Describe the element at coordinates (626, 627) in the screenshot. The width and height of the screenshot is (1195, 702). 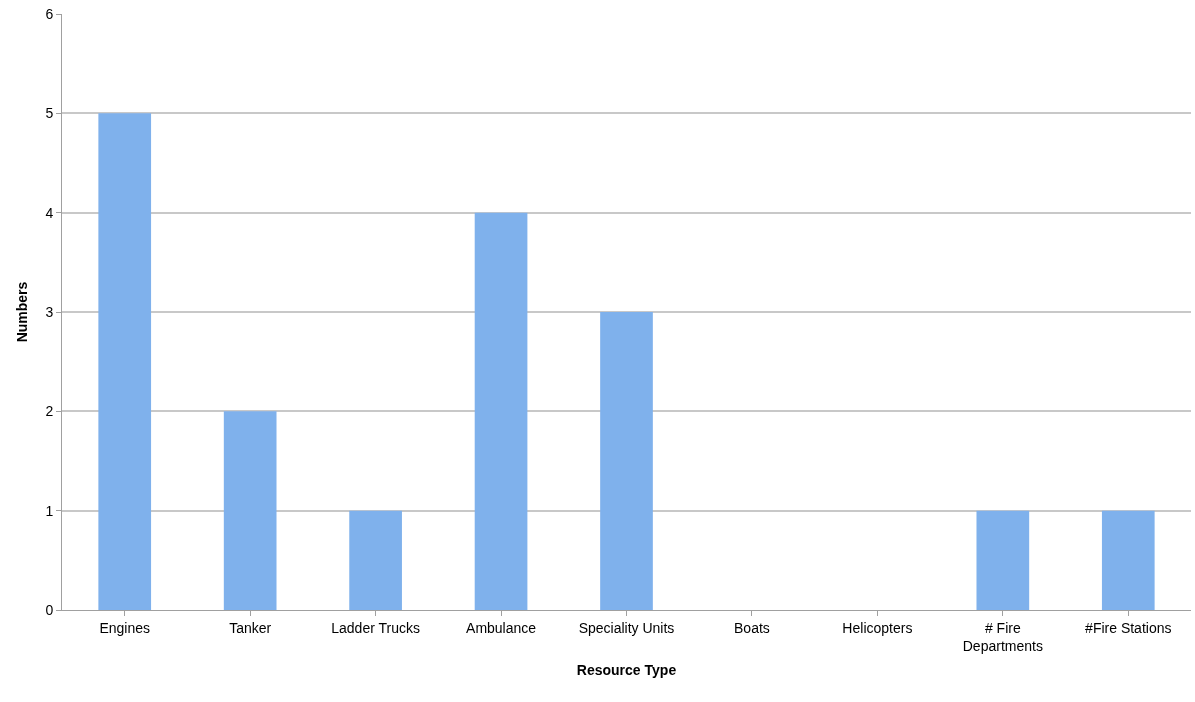
I see `x-tick-label: Speciality Units` at that location.